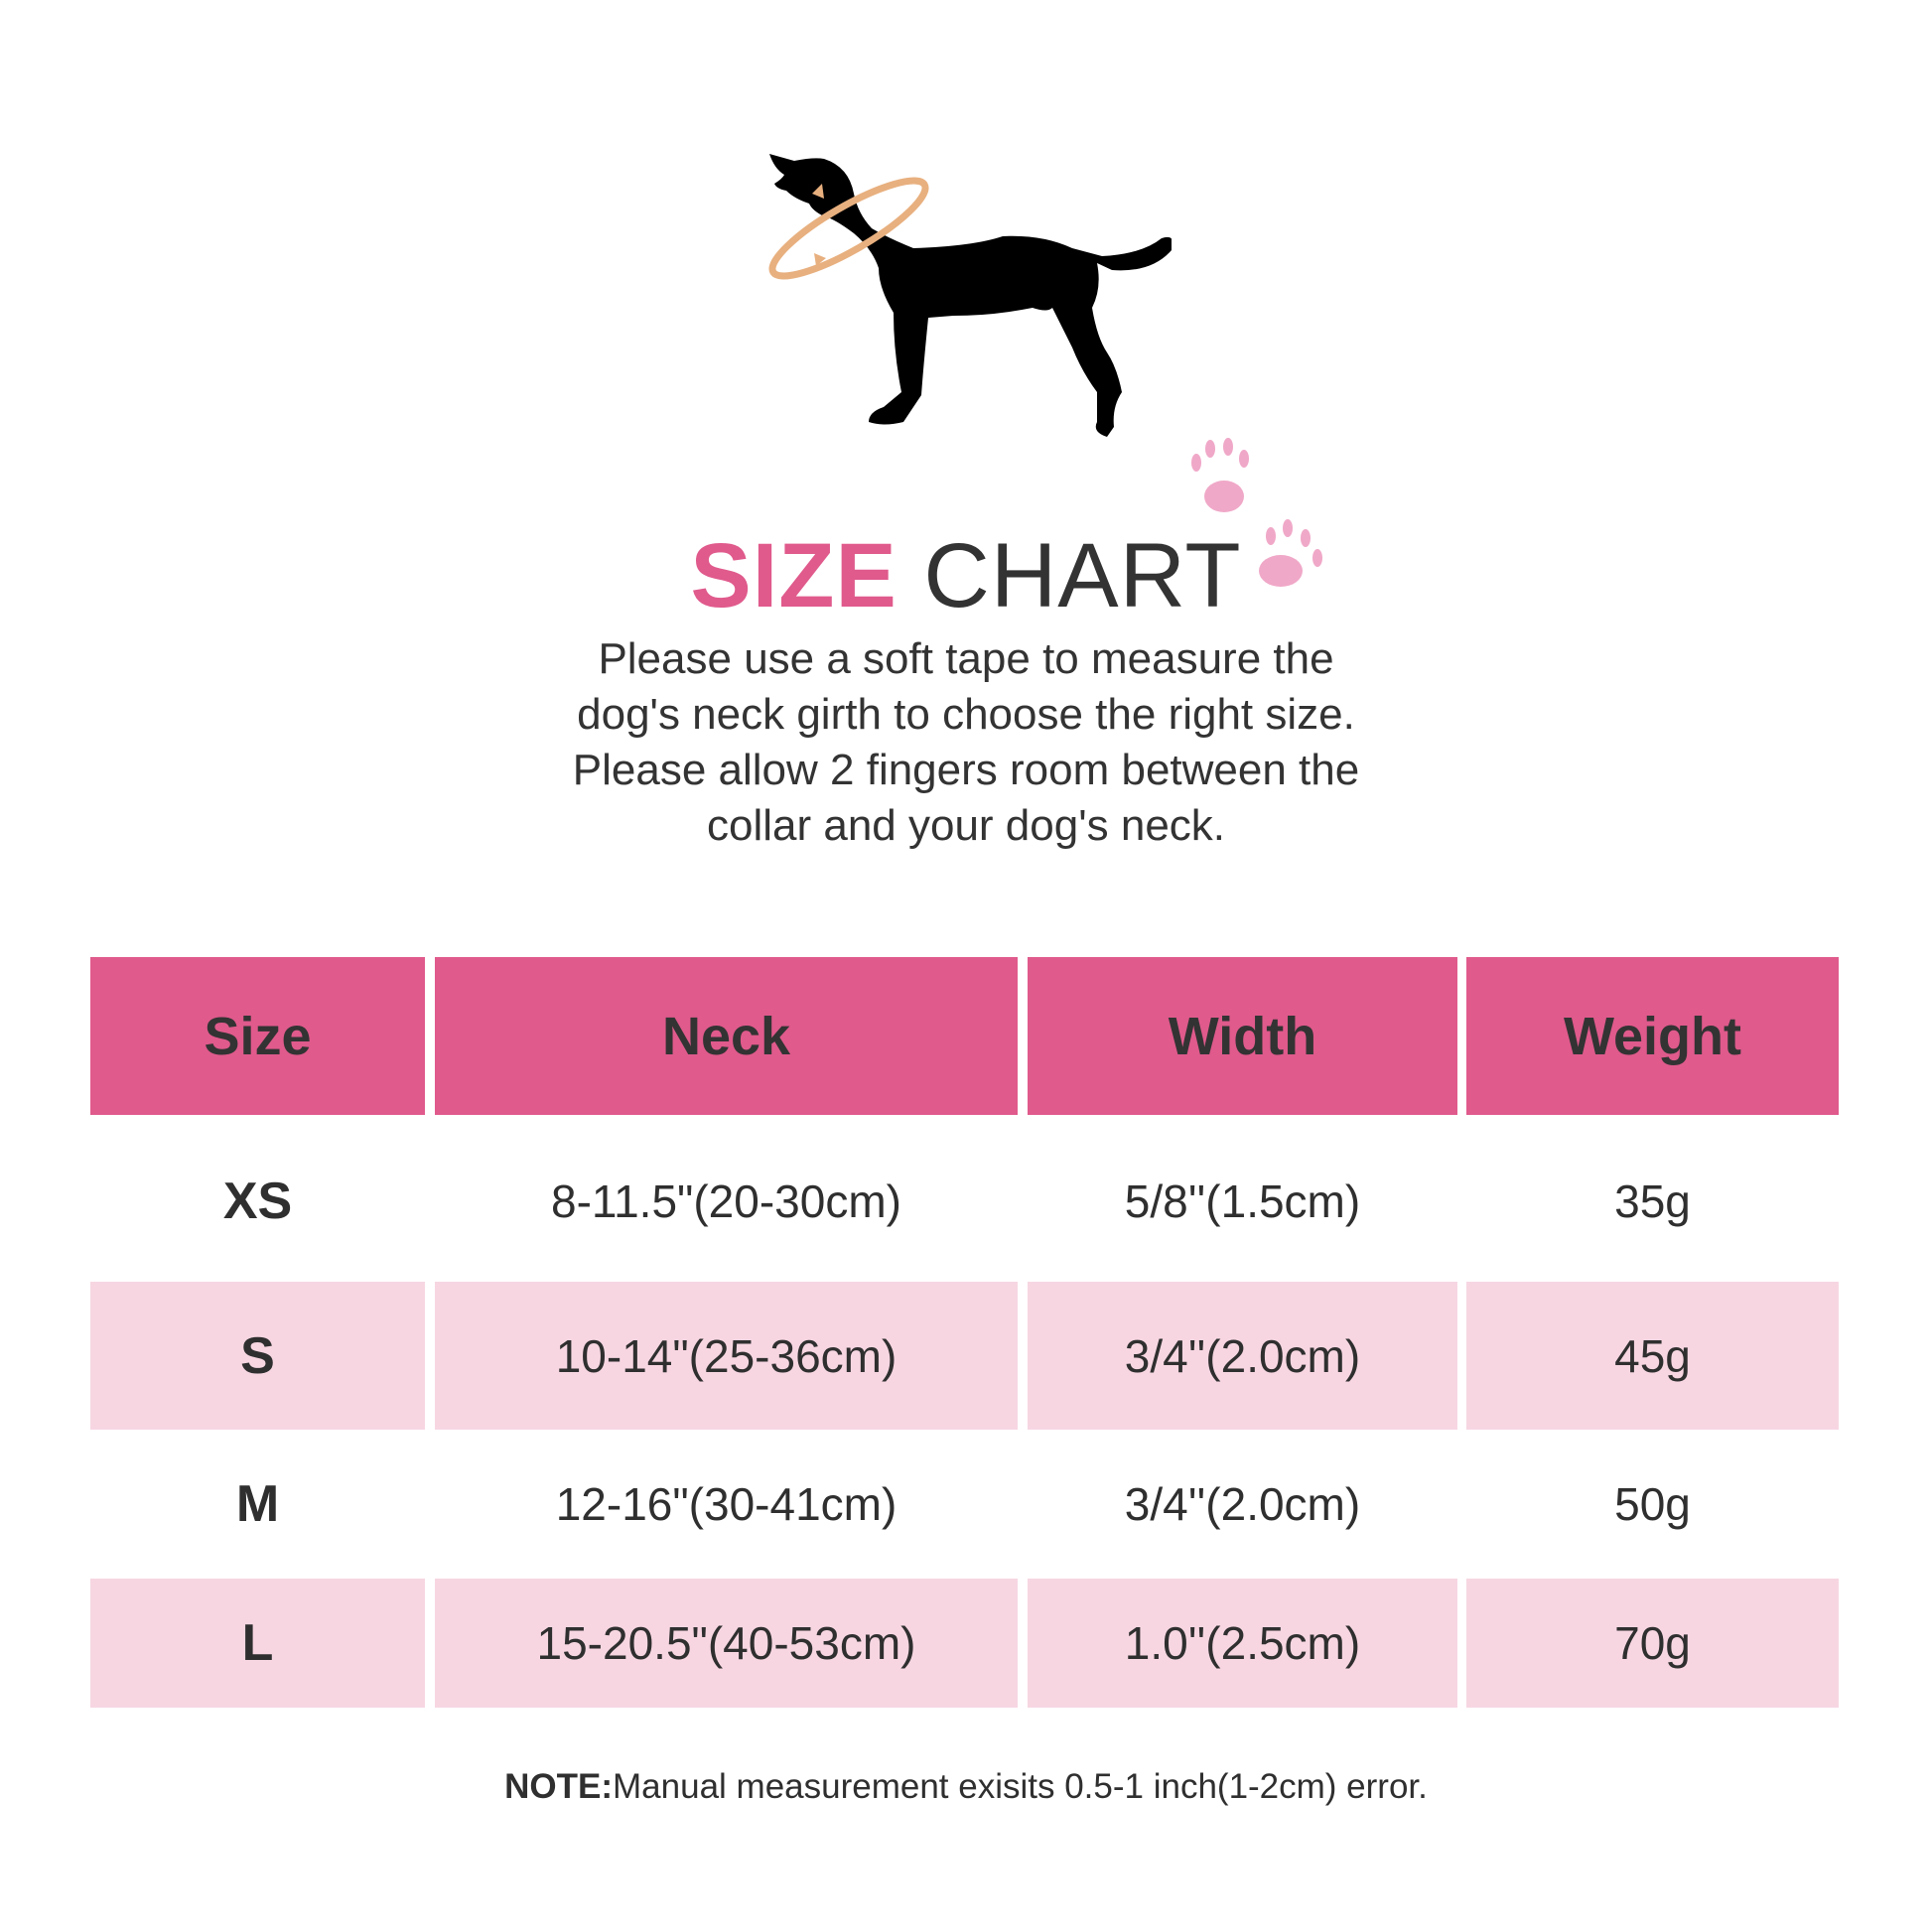 The width and height of the screenshot is (1932, 1932). I want to click on size-cell: S, so click(257, 1356).